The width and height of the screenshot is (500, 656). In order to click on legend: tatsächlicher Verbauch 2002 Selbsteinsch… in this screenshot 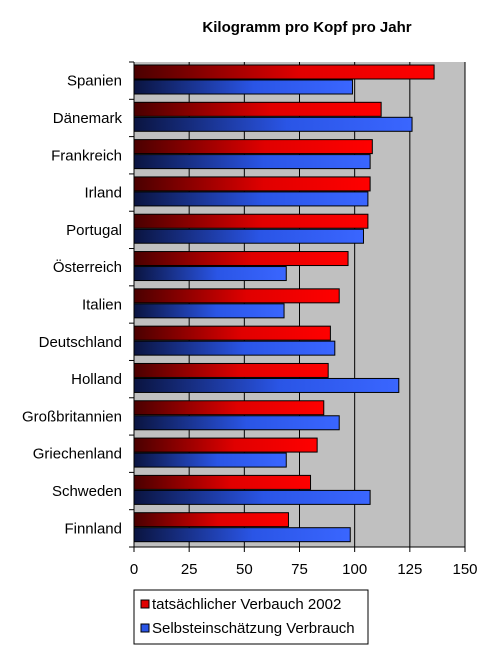, I will do `click(251, 617)`.